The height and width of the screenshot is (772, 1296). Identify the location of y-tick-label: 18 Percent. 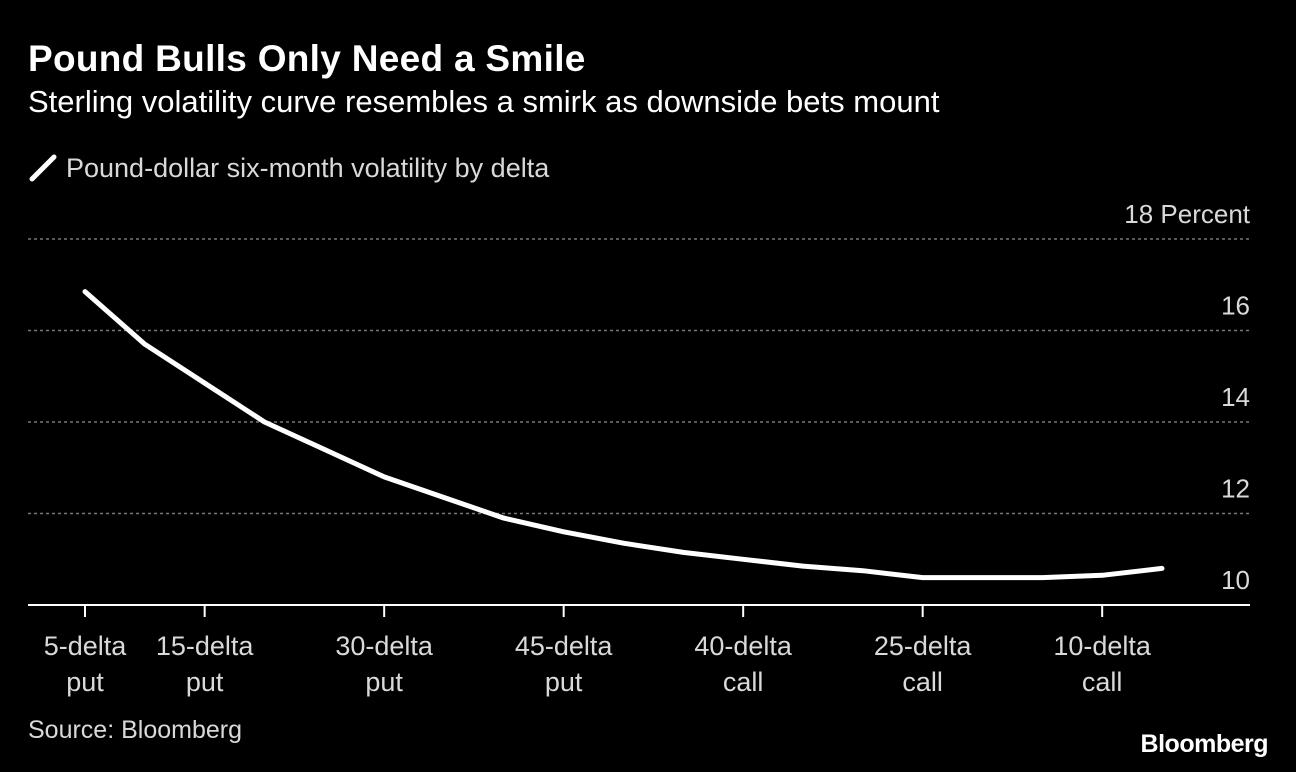
(1187, 214).